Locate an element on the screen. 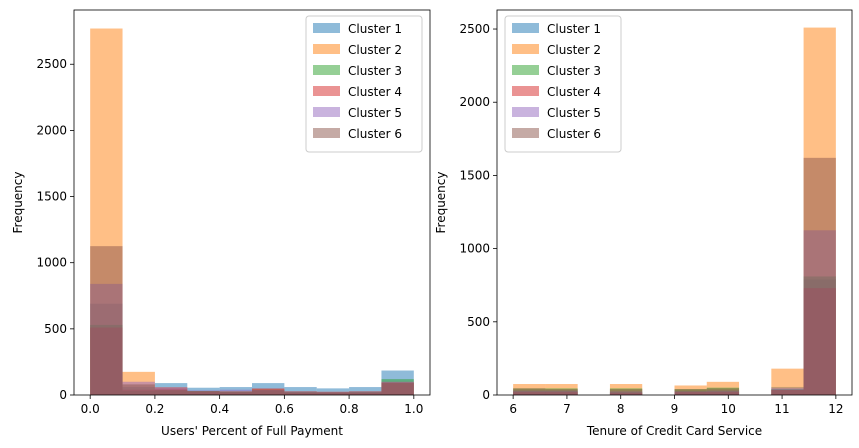  x-tick-label: 10 is located at coordinates (728, 409).